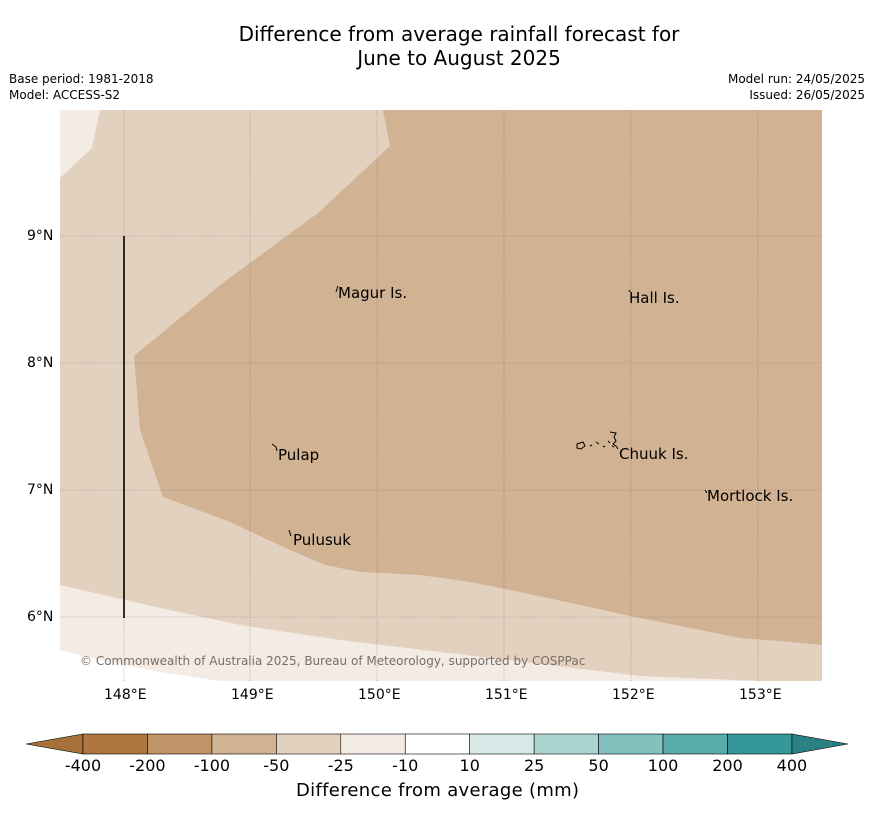  What do you see at coordinates (760, 695) in the screenshot?
I see `lon-label-153e: 153°E` at bounding box center [760, 695].